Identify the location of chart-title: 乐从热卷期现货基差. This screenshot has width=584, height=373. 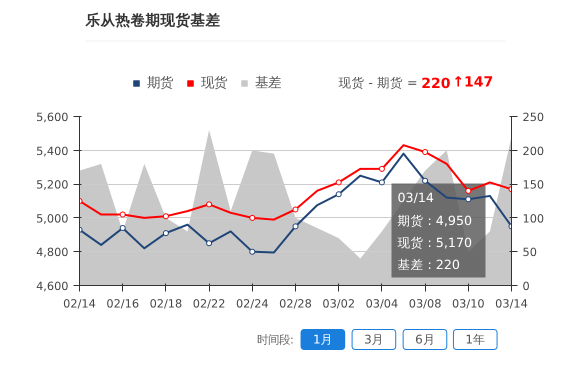
(152, 20).